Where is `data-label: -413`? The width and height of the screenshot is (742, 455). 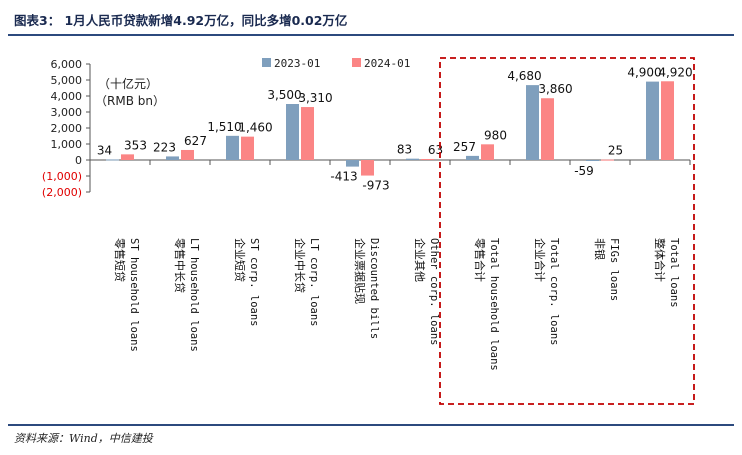 data-label: -413 is located at coordinates (343, 177).